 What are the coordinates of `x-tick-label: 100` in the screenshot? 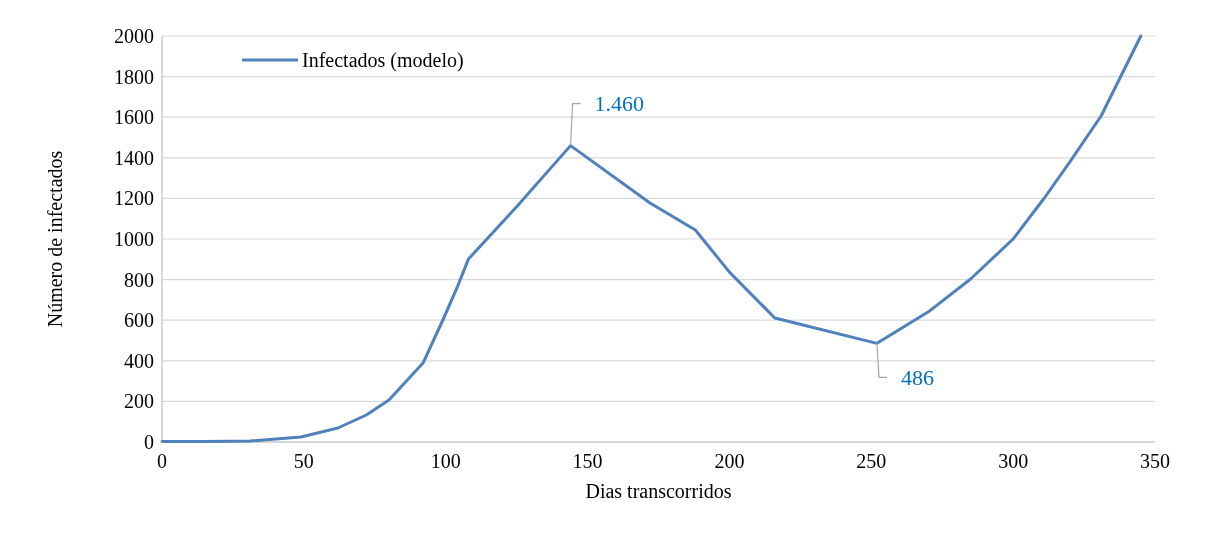 It's located at (445, 461).